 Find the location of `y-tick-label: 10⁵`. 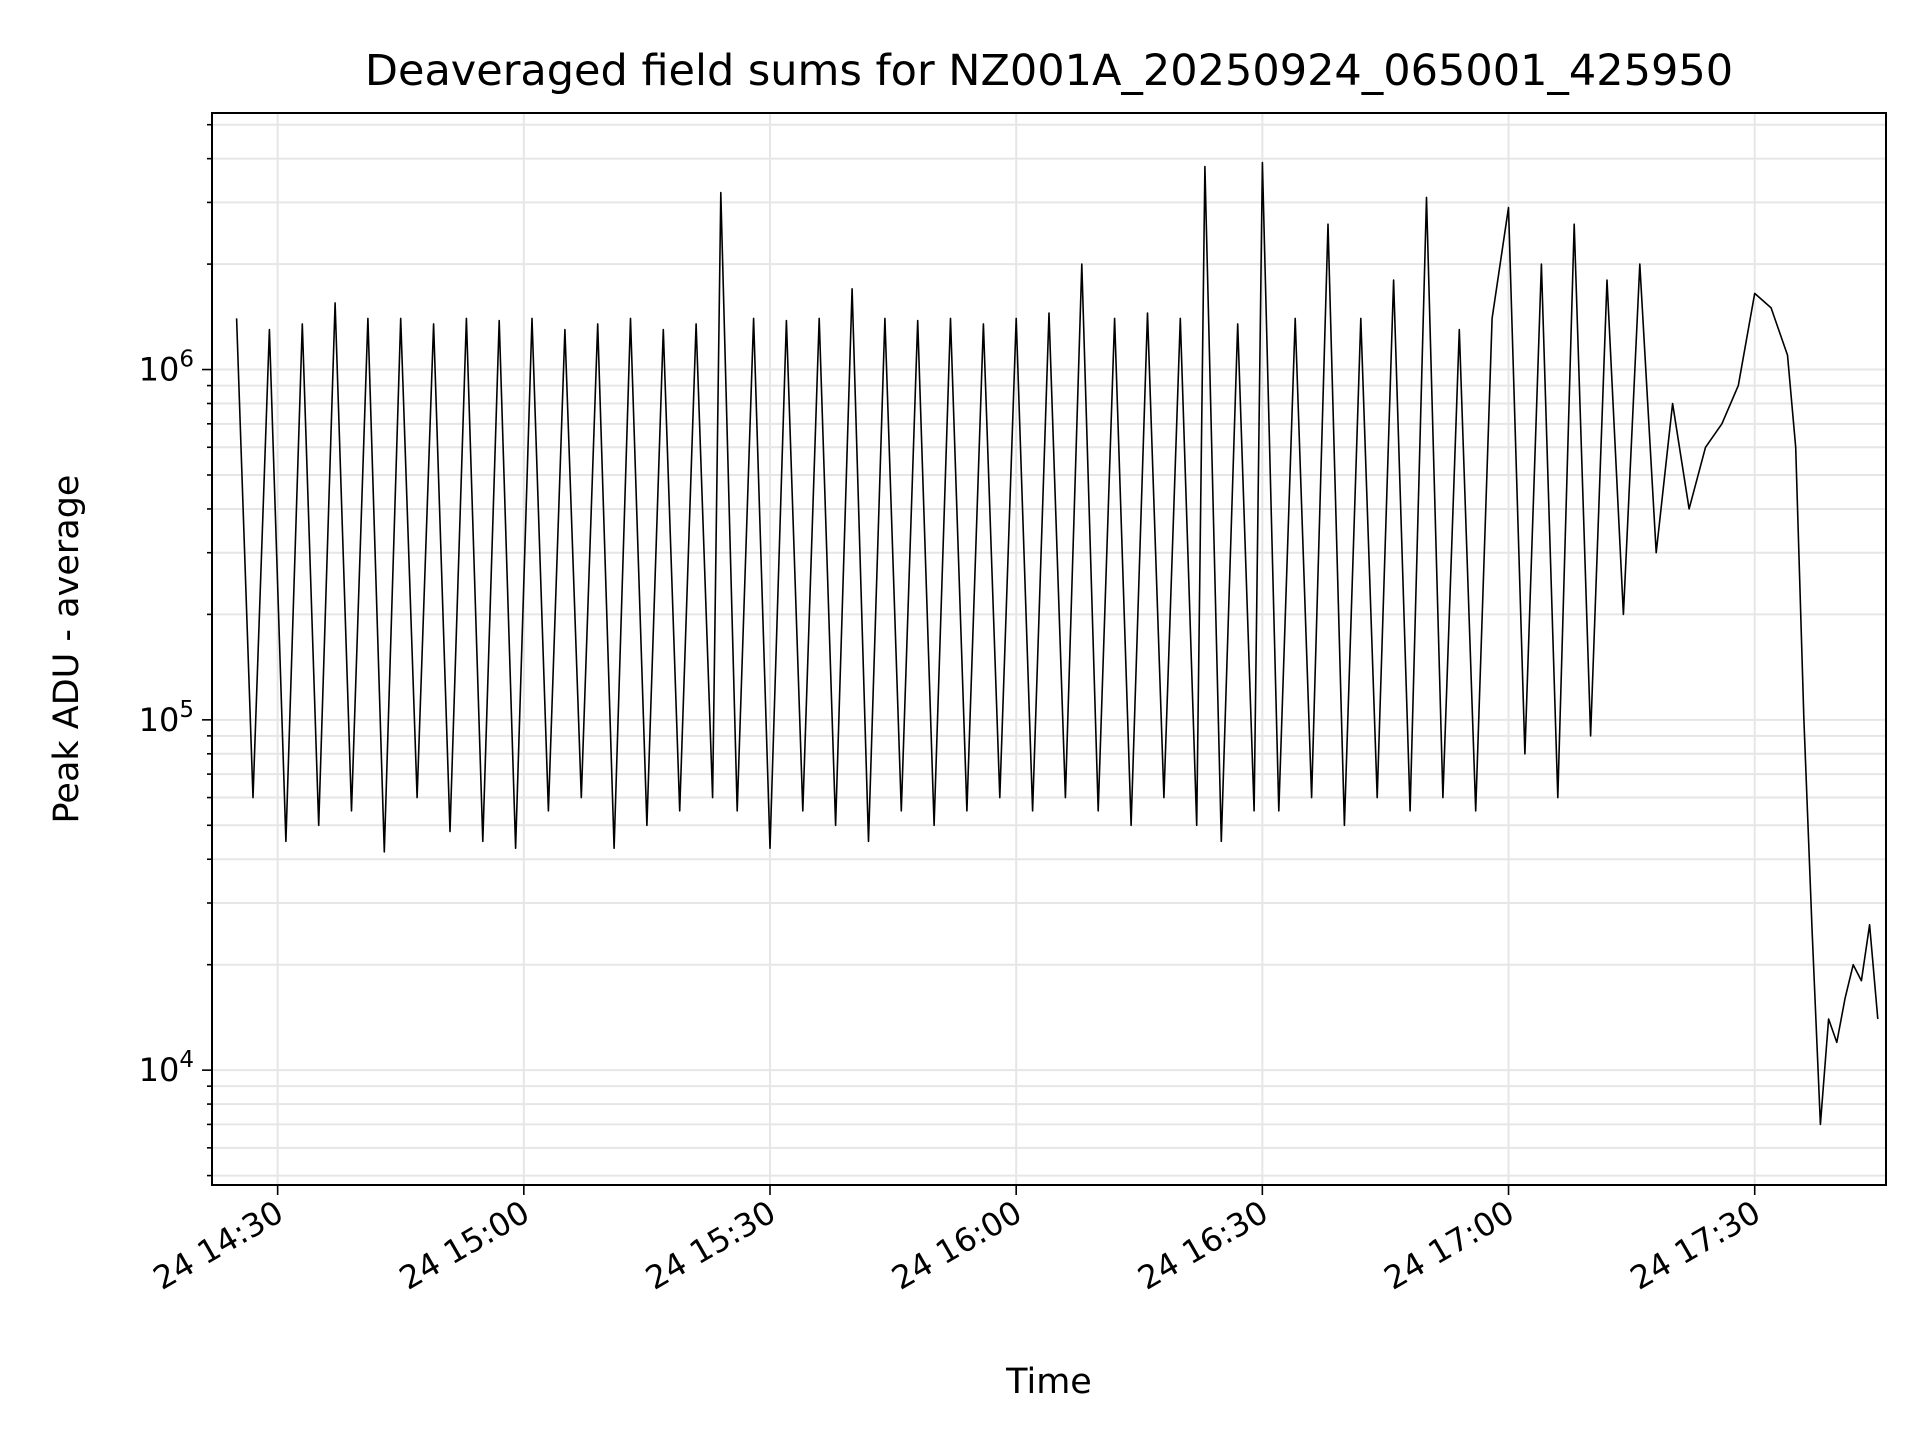

y-tick-label: 10⁵ is located at coordinates (166, 718).